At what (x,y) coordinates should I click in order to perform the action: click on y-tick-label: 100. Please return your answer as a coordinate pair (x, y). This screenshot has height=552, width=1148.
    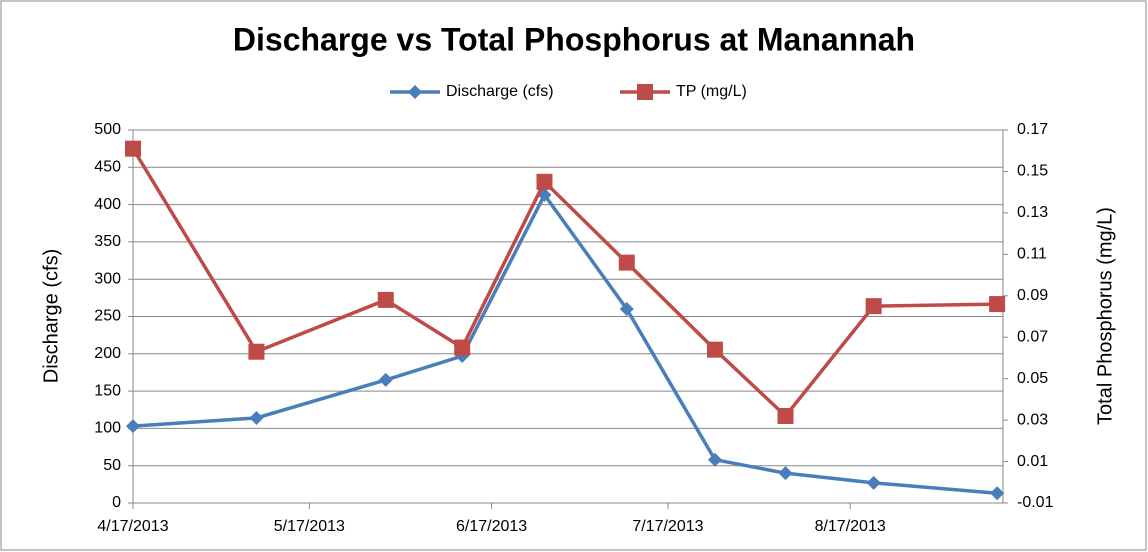
    Looking at the image, I should click on (107, 428).